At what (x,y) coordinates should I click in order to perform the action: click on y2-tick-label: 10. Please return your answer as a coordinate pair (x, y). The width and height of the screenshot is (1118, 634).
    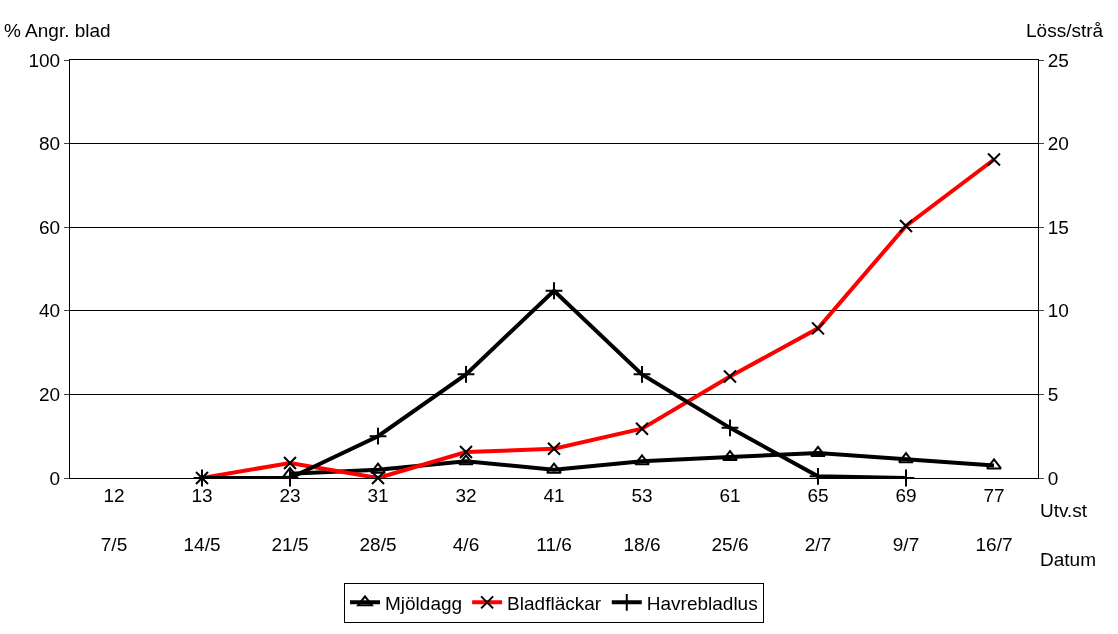
    Looking at the image, I should click on (1058, 311).